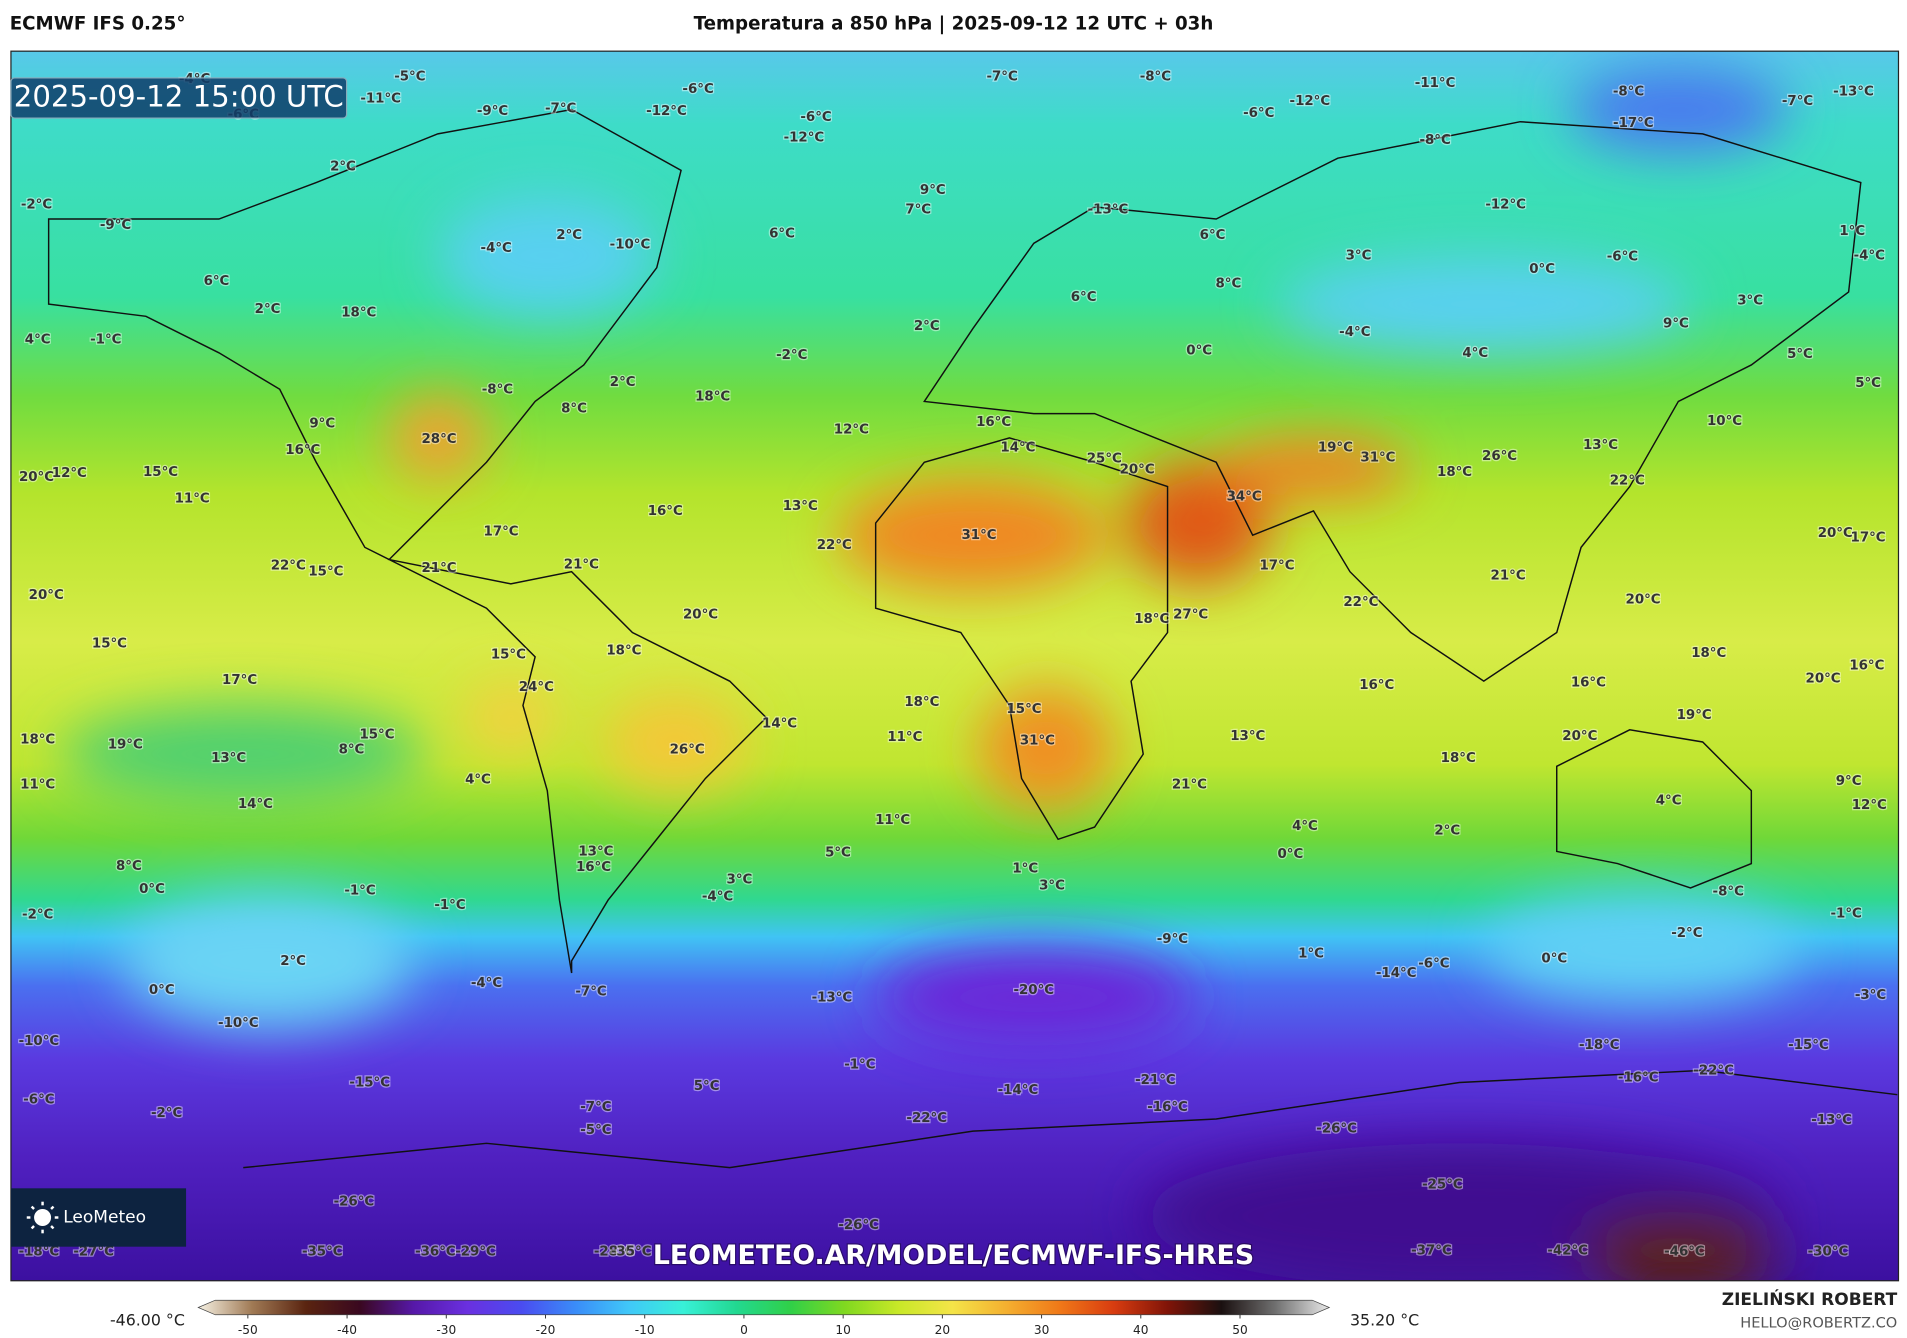 The width and height of the screenshot is (1907, 1338). I want to click on temperature-label: 5°C, so click(1868, 383).